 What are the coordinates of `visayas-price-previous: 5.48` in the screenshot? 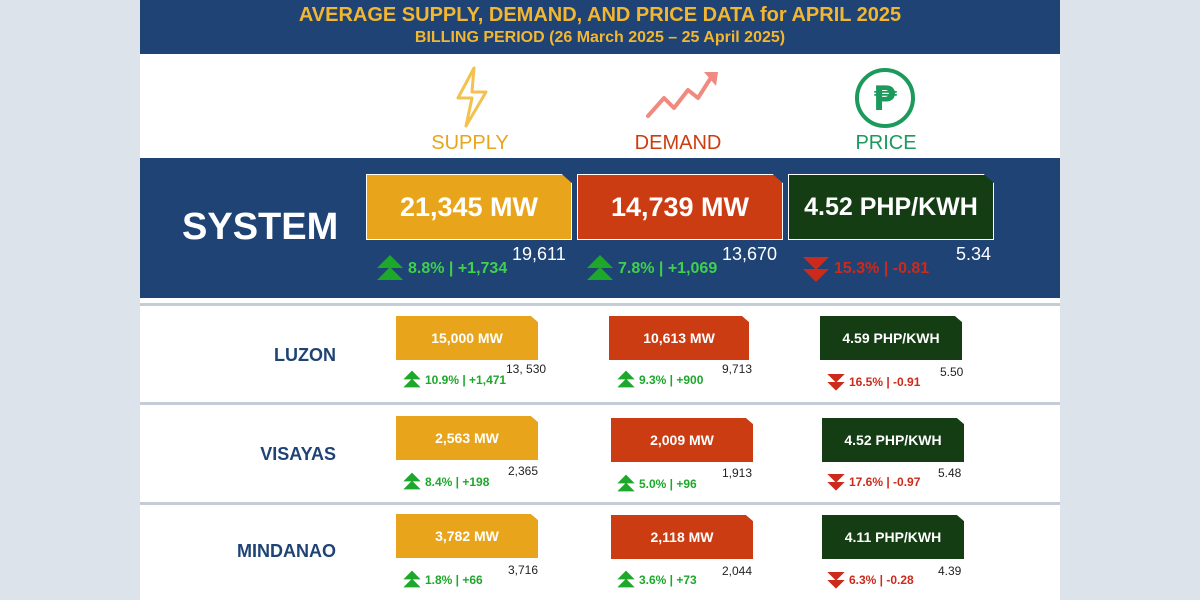 It's located at (950, 473).